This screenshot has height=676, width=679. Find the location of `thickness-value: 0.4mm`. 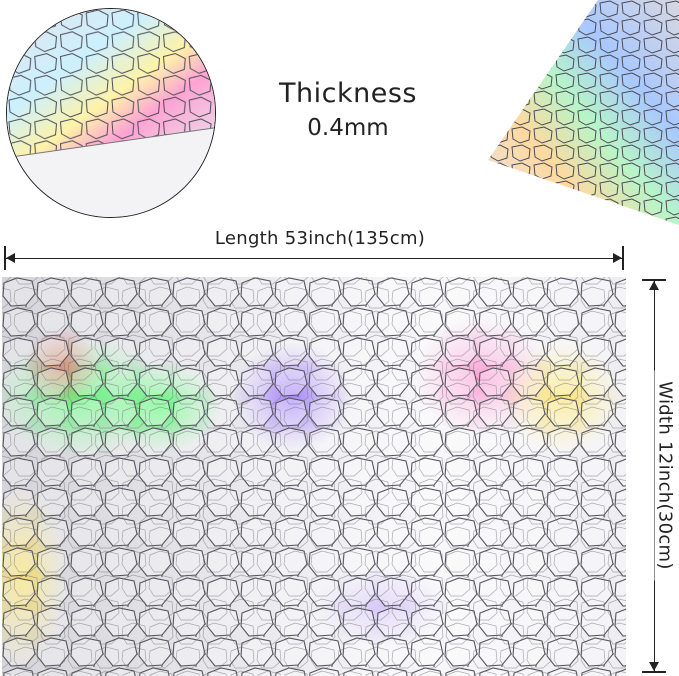

thickness-value: 0.4mm is located at coordinates (348, 128).